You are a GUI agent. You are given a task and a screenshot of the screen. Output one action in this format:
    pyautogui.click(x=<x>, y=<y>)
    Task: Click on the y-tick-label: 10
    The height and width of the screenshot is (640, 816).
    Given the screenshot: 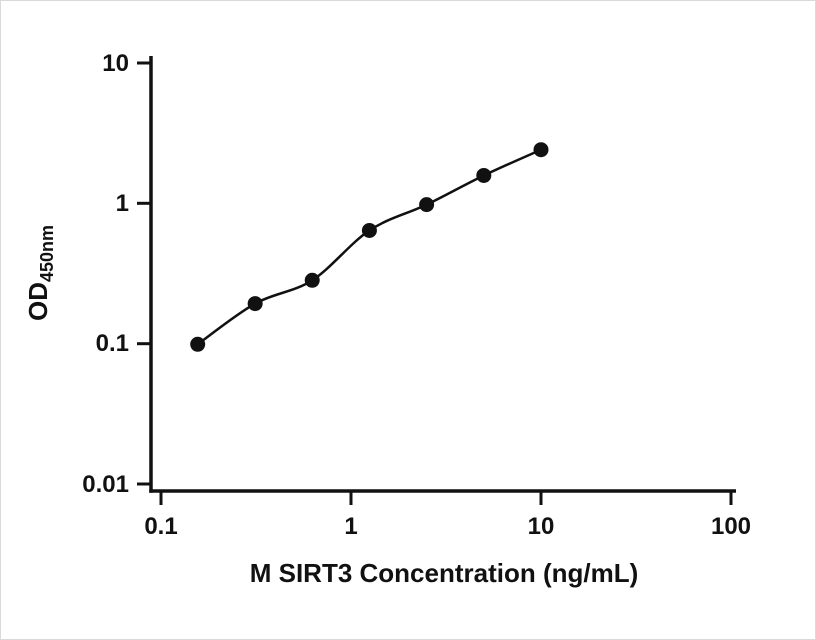 What is the action you would take?
    pyautogui.click(x=115, y=63)
    